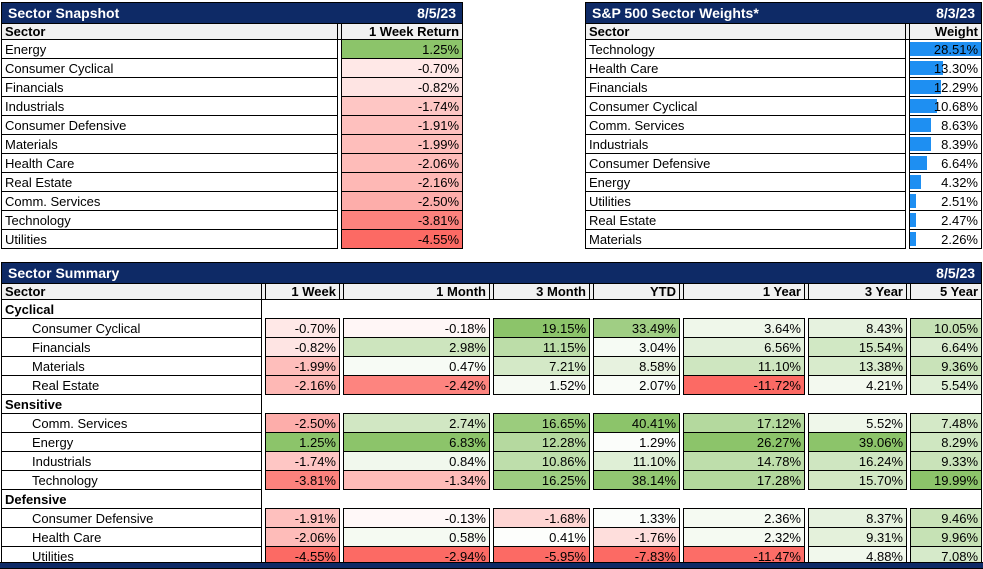 The image size is (983, 569). I want to click on return-value-cell: 9.46%, so click(946, 518).